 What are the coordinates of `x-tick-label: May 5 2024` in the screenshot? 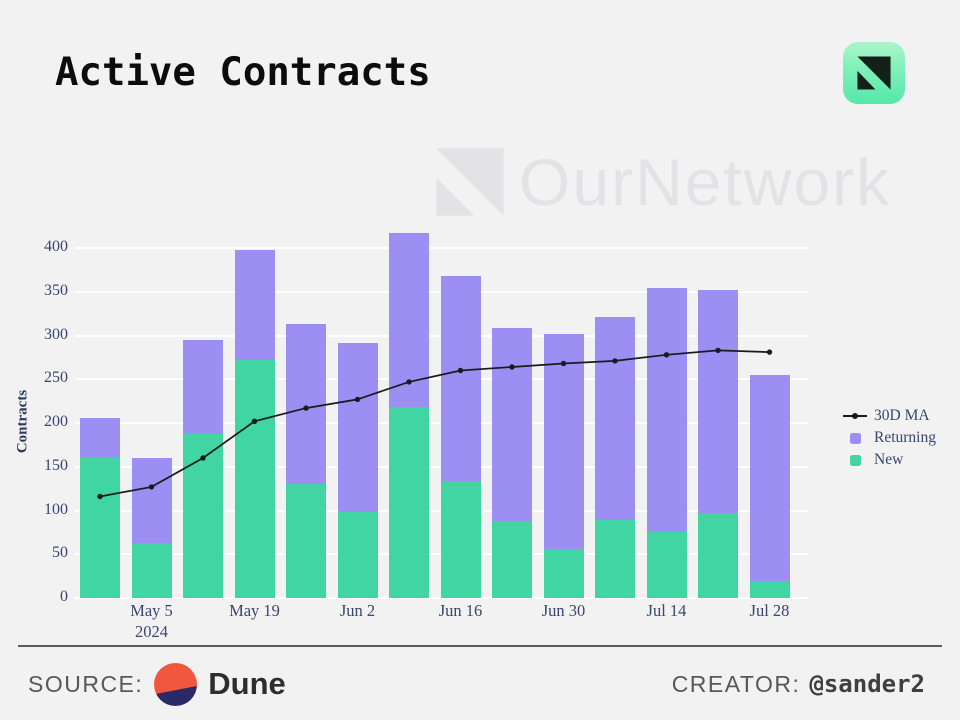 It's located at (151, 621).